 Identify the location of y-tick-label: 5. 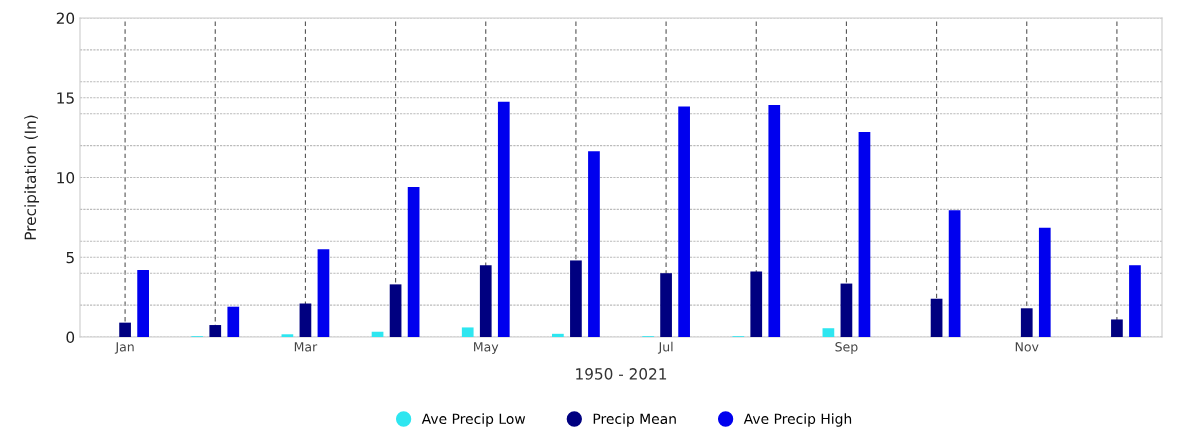
(70, 257).